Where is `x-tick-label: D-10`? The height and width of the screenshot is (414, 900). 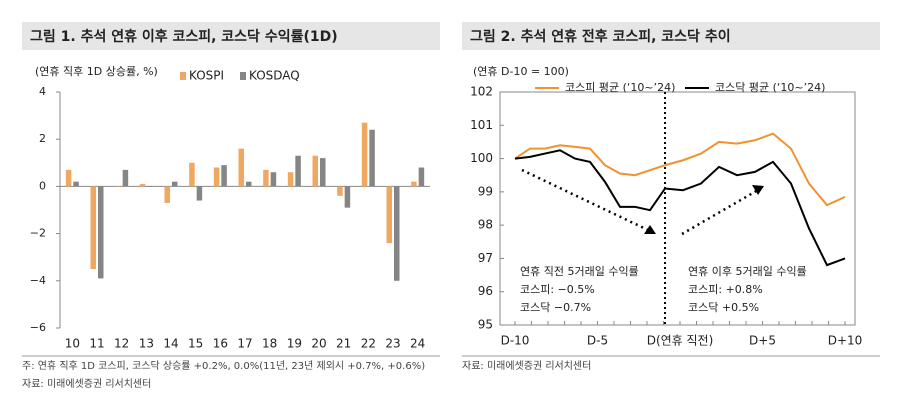
x-tick-label: D-10 is located at coordinates (515, 341).